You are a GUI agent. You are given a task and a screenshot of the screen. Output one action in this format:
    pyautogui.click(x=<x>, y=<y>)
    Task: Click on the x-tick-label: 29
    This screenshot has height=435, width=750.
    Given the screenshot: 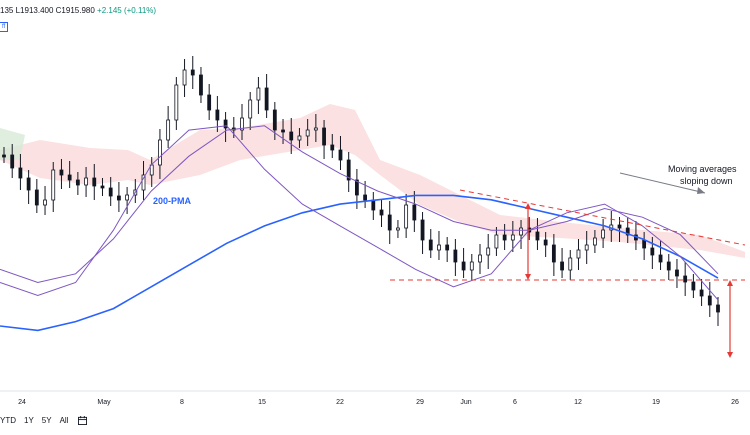 What is the action you would take?
    pyautogui.click(x=420, y=402)
    